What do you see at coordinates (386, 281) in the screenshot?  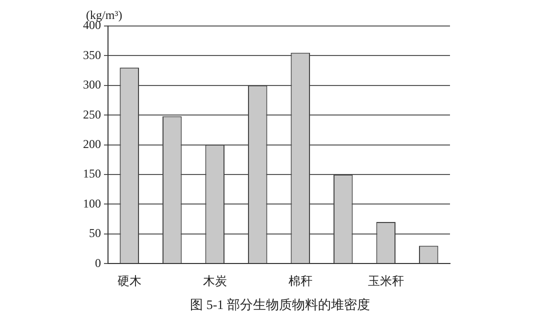 I see `x-tick-label: 玉米秆` at bounding box center [386, 281].